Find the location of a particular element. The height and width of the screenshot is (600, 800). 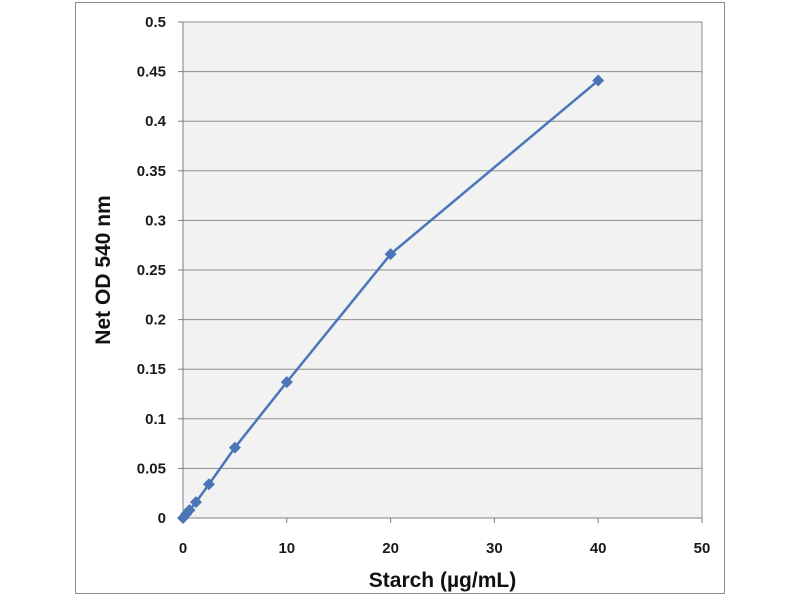

x-tick-label: 10 is located at coordinates (286, 548).